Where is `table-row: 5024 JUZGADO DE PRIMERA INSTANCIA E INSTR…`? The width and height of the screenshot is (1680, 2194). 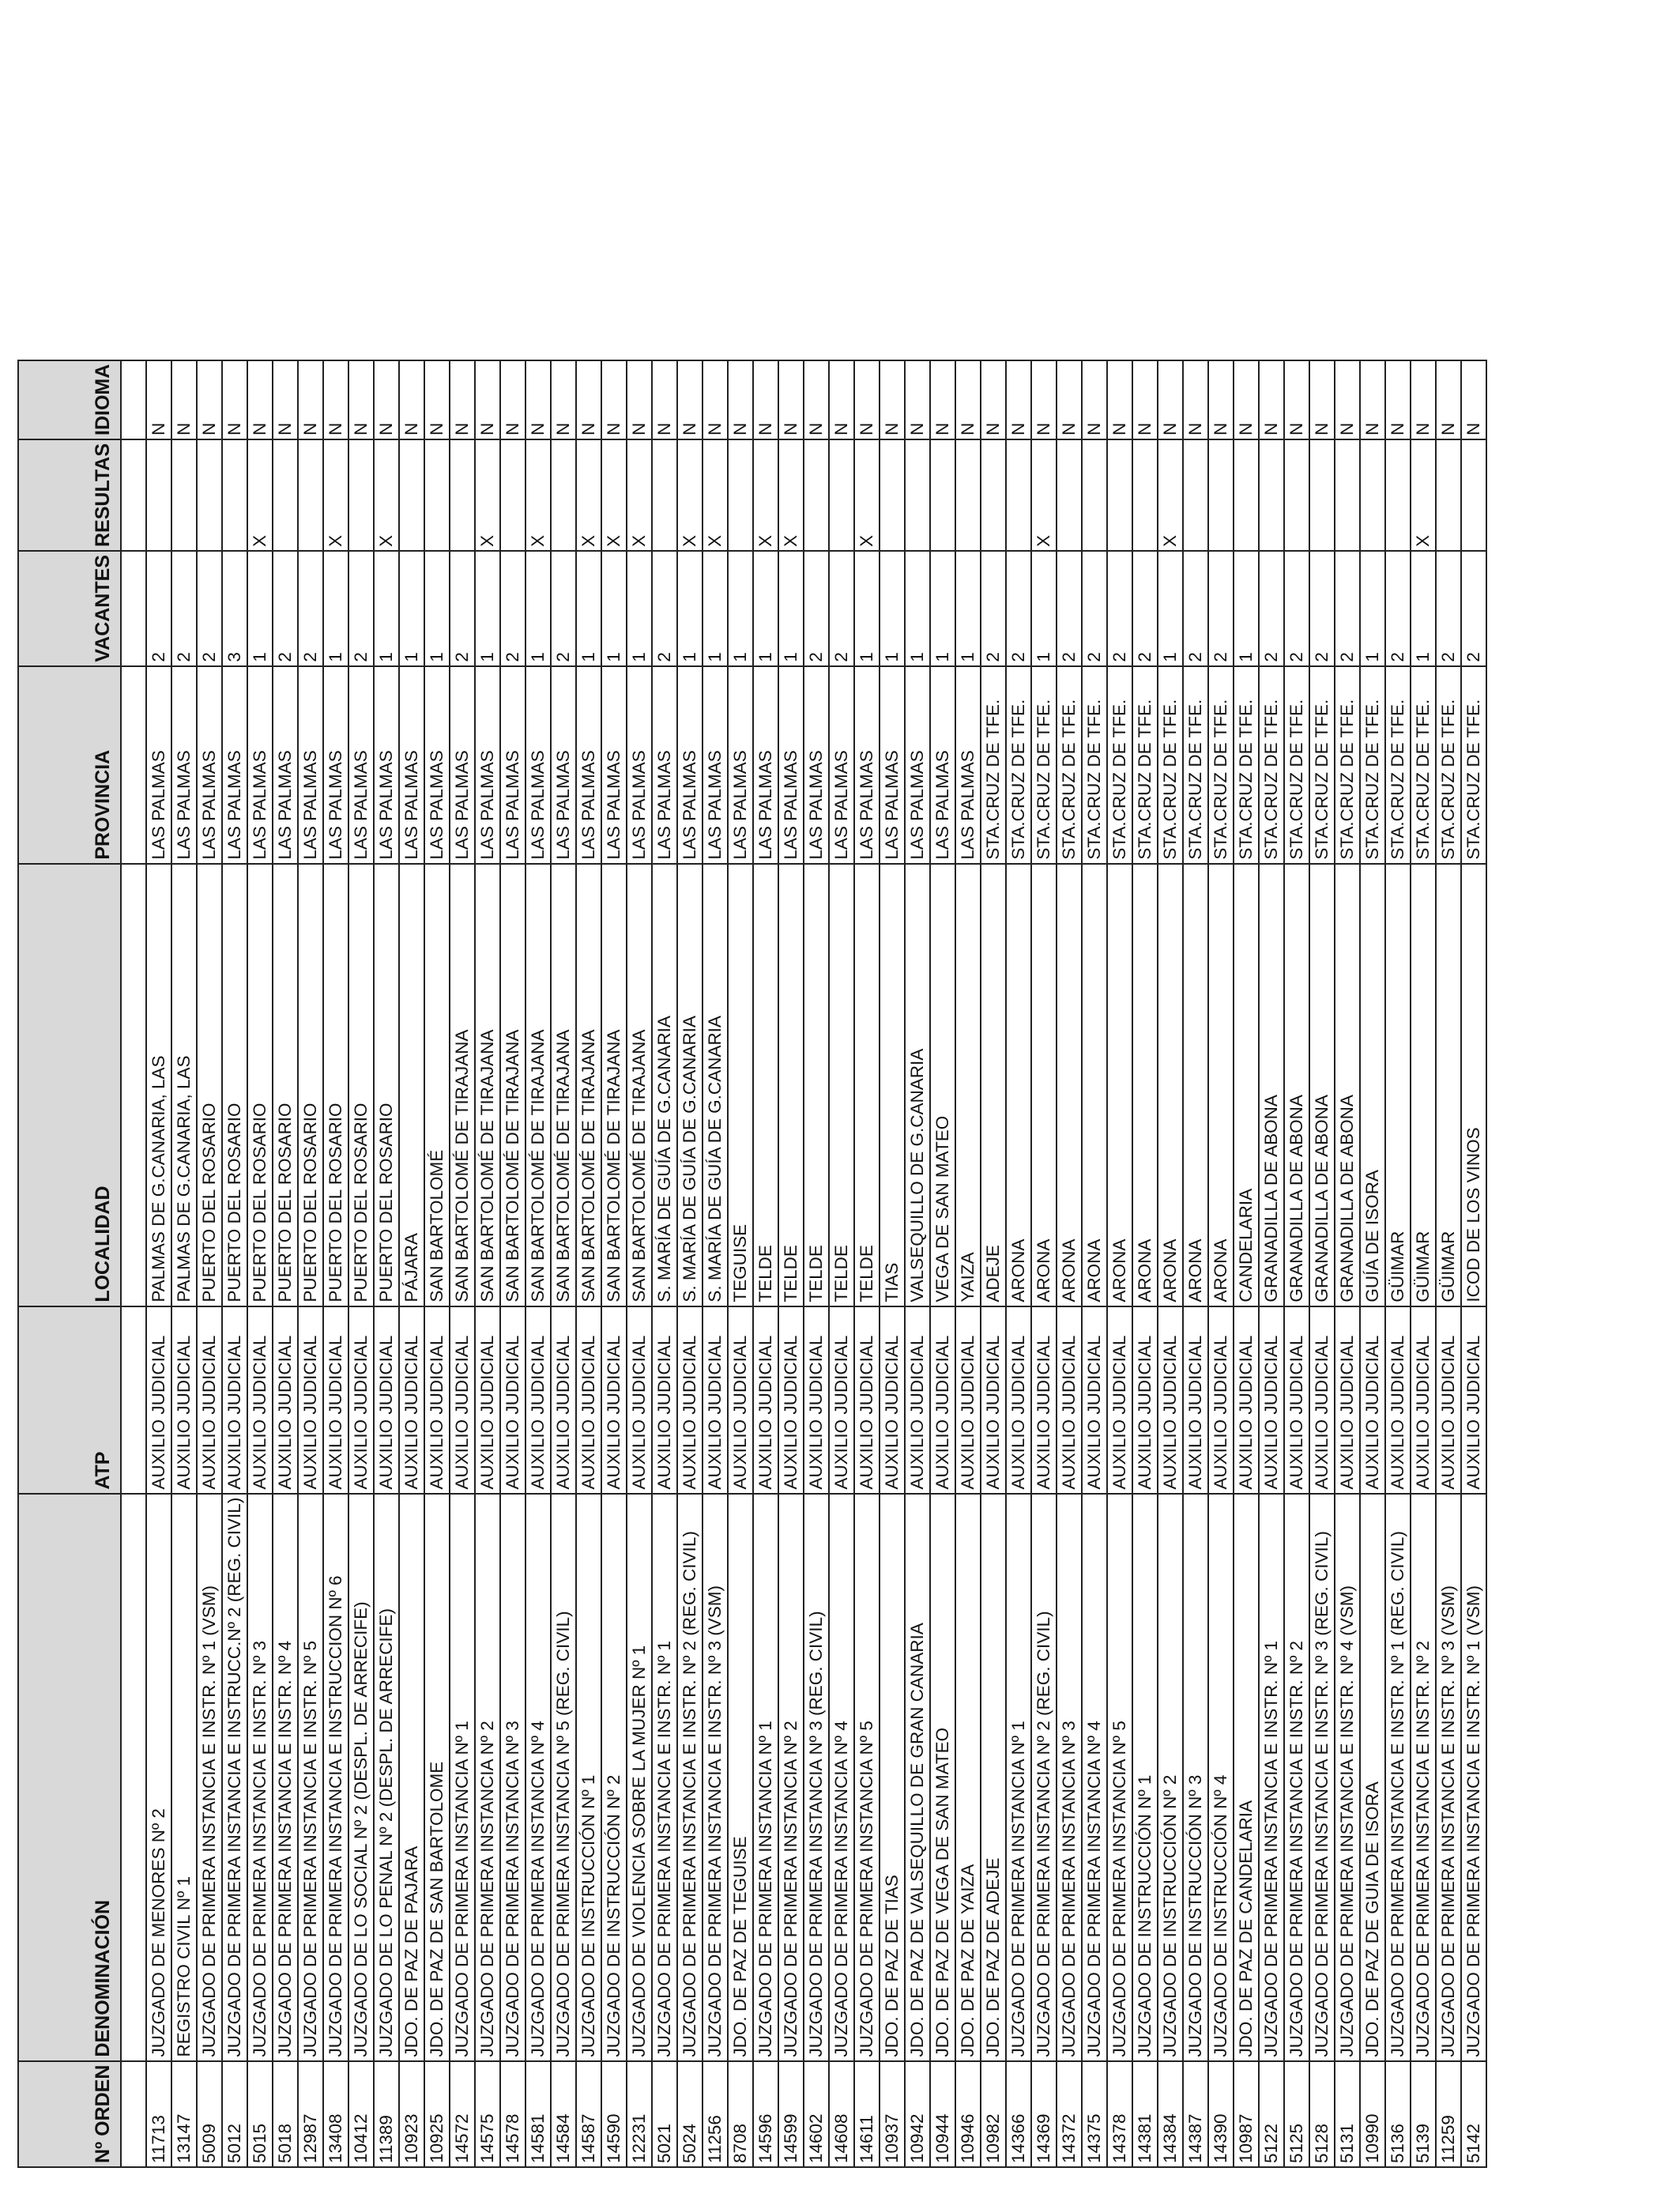
table-row: 5024 JUZGADO DE PRIMERA INSTANCIA E INSTR… is located at coordinates (690, 1263).